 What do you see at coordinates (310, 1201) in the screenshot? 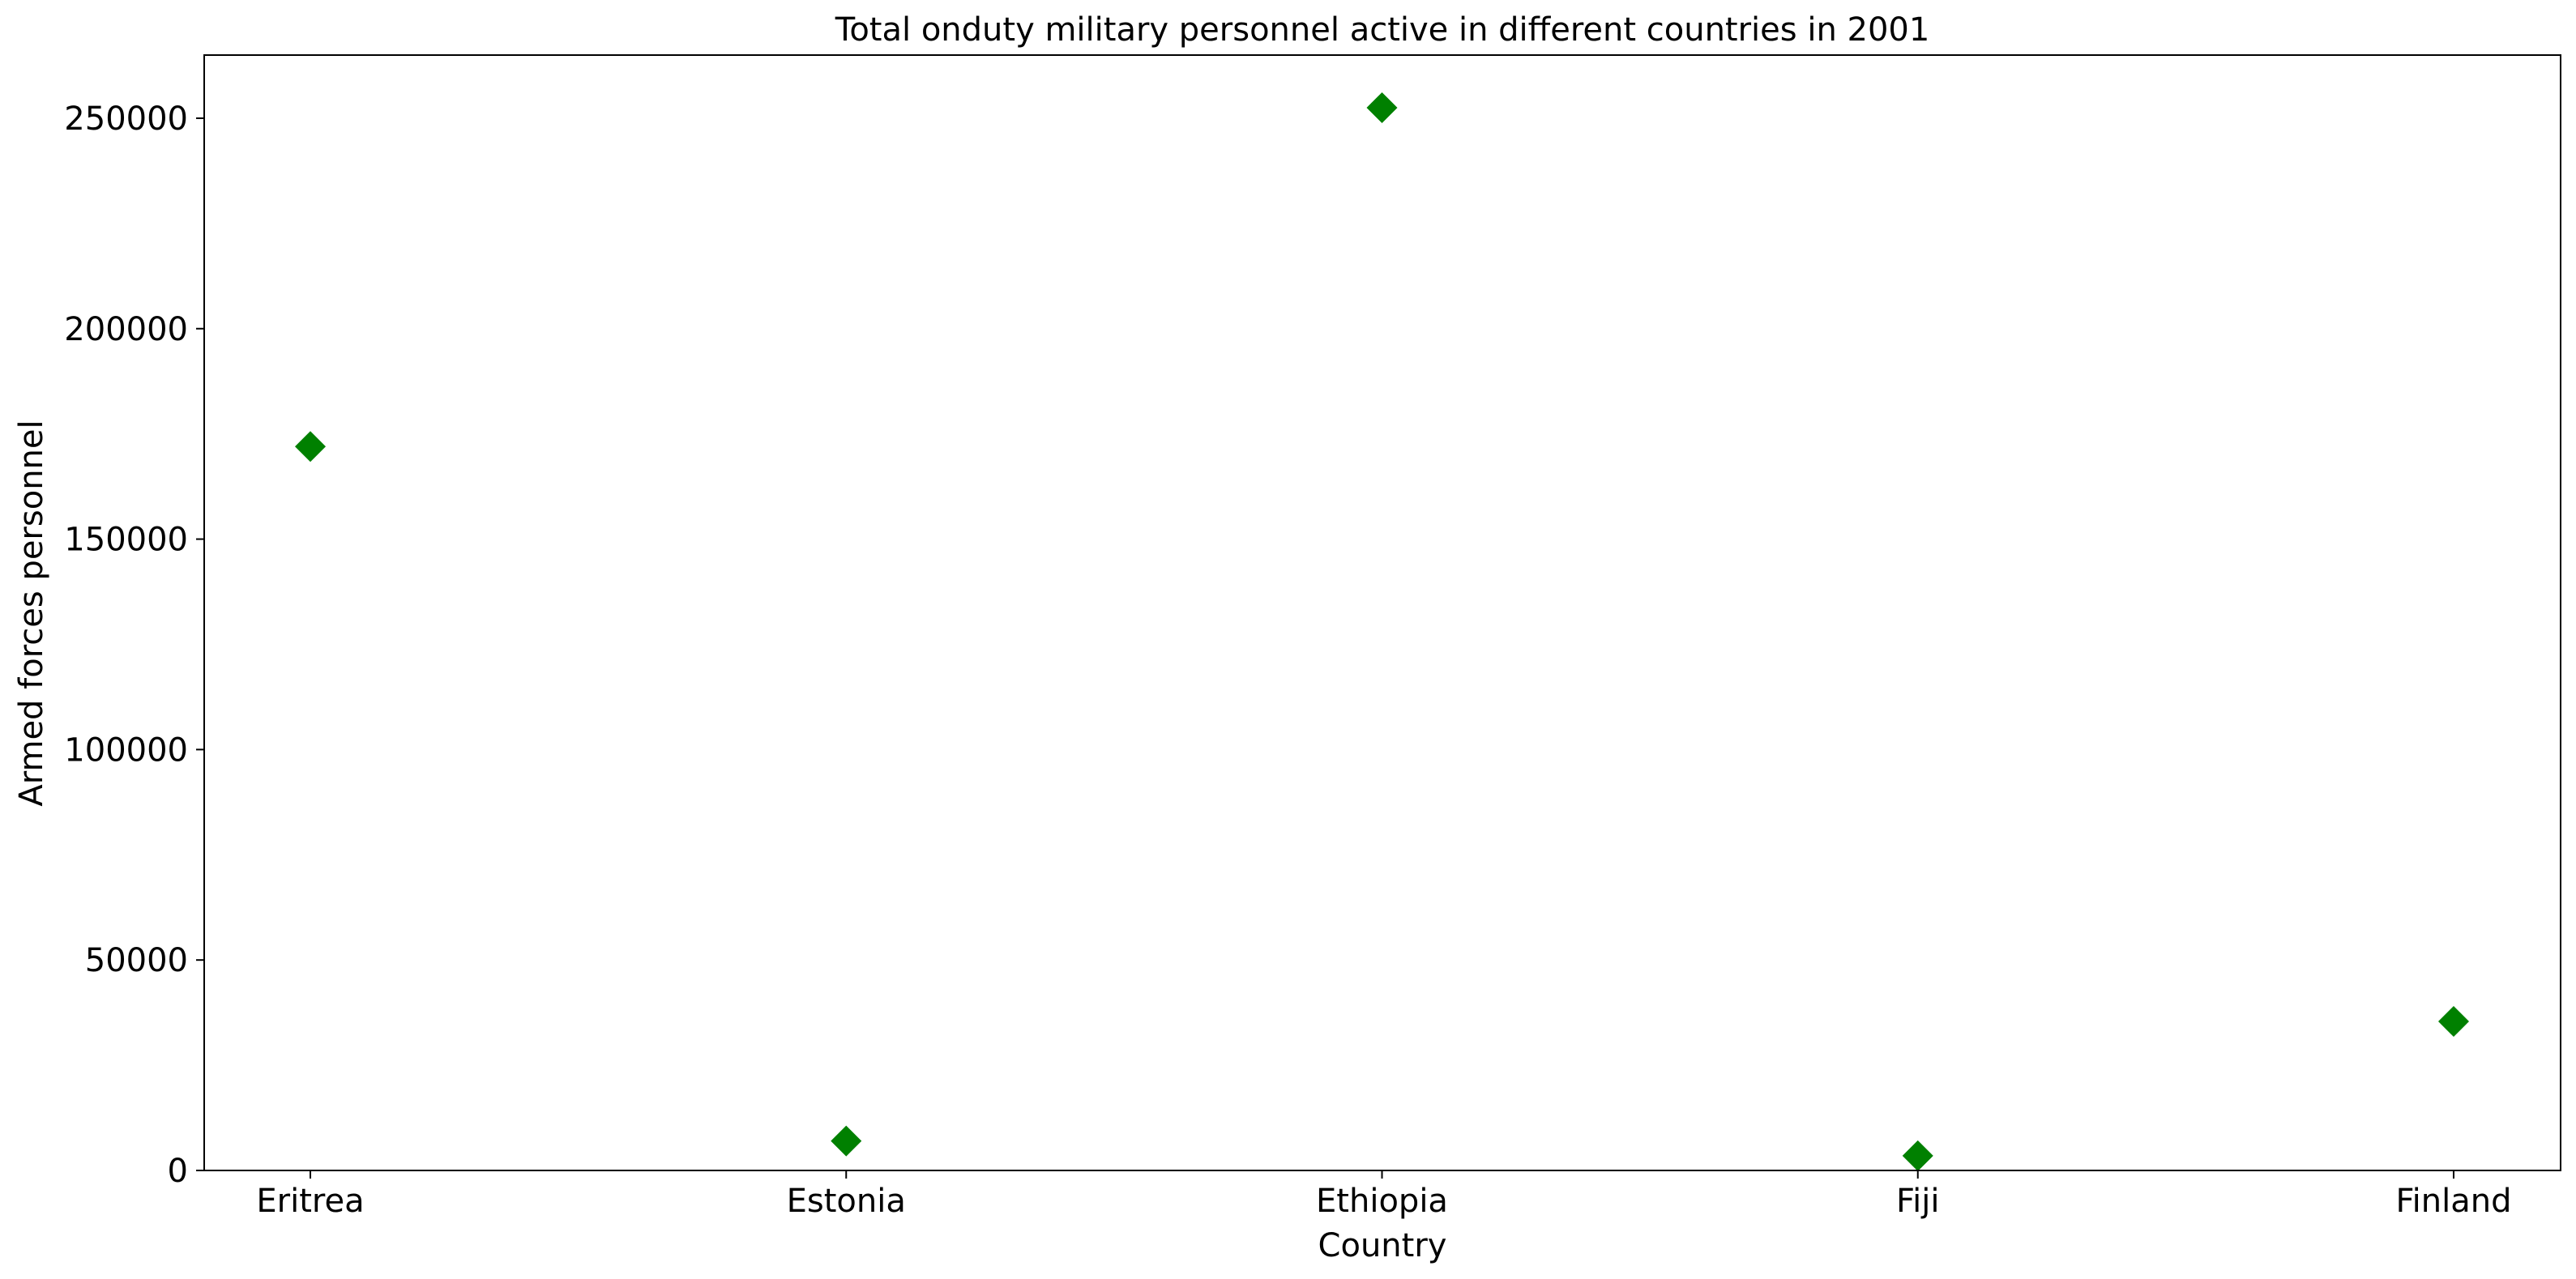
I see `x-tick-label: Eritrea` at bounding box center [310, 1201].